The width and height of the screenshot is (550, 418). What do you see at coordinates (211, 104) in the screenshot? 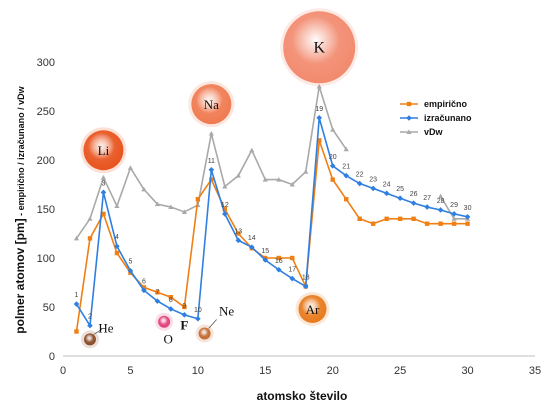
I see `atom-na: Na` at bounding box center [211, 104].